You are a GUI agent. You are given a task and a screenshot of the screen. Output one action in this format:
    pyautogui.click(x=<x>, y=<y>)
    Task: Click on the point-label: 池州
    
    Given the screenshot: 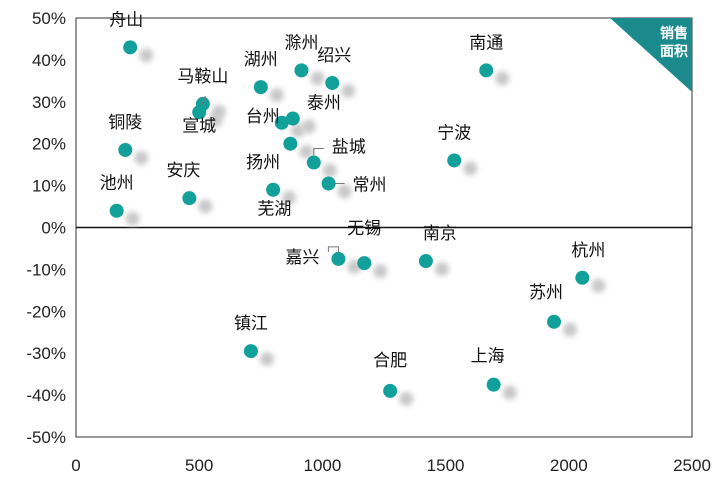 What is the action you would take?
    pyautogui.click(x=117, y=184)
    